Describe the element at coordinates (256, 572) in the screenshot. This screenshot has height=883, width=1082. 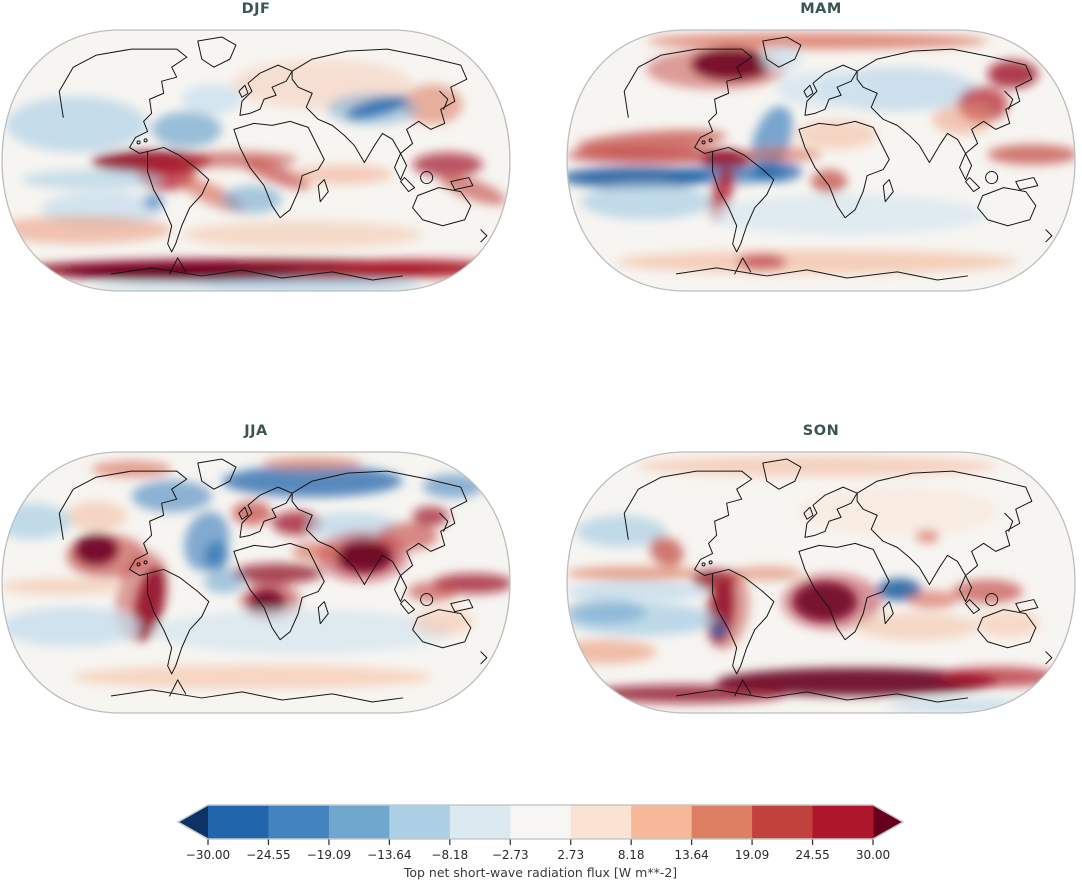
I see `field-layer-jja` at that location.